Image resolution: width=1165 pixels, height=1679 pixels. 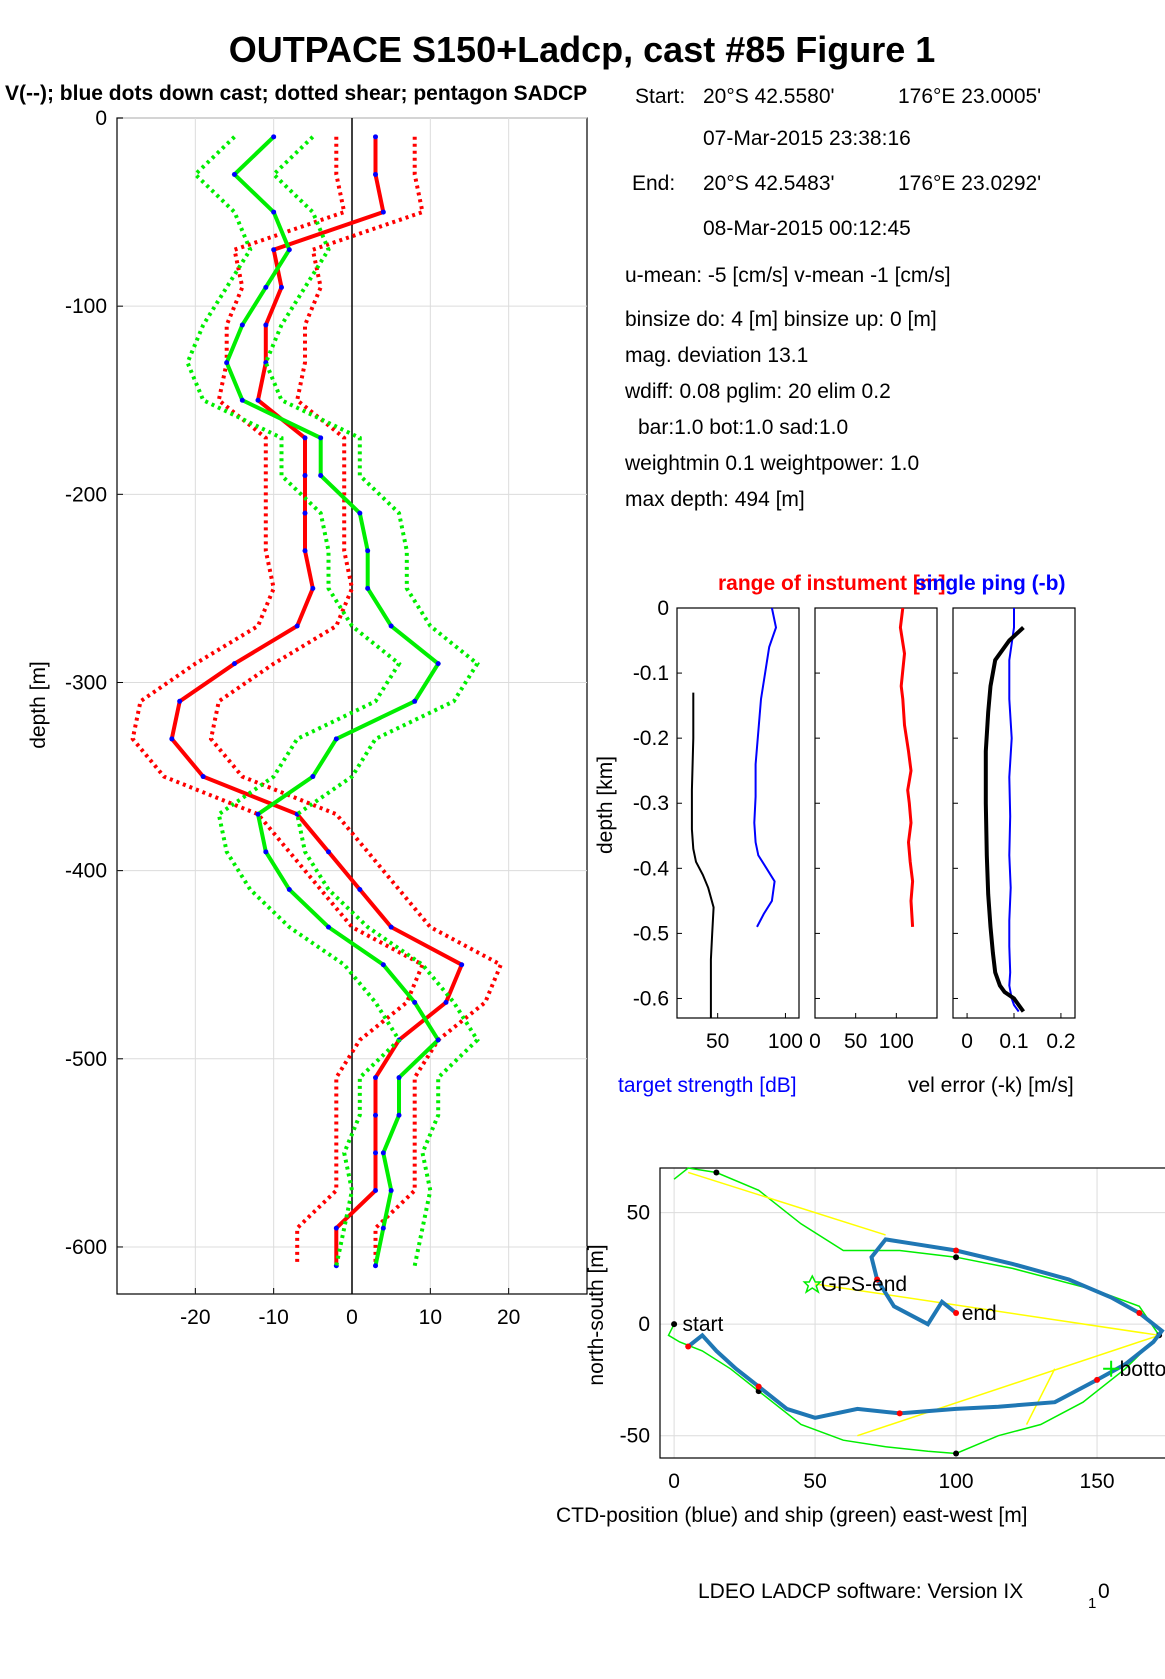 I want to click on magdev-text: mag. deviation 13.1, so click(x=716, y=355).